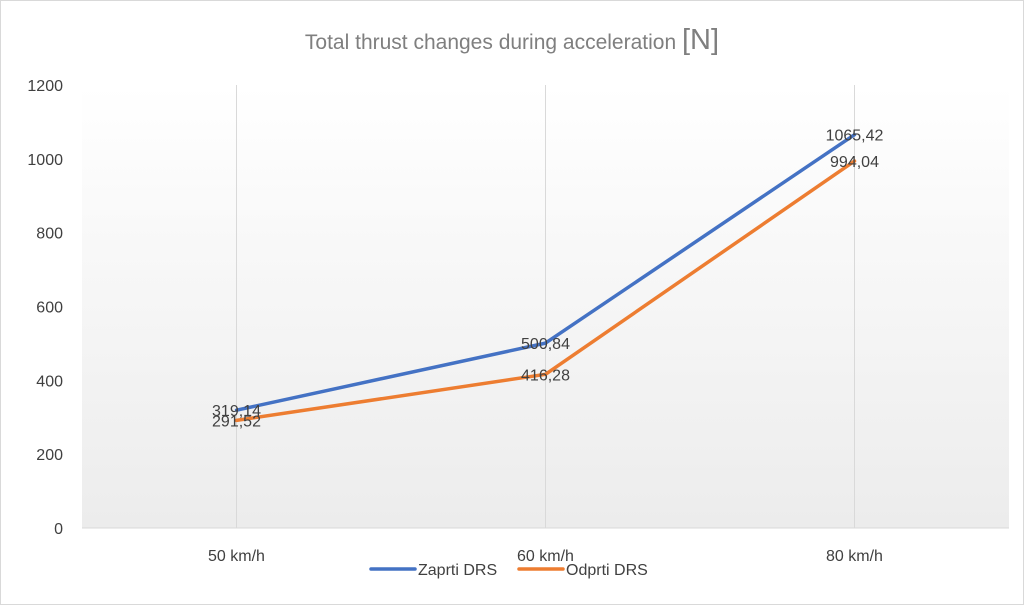 The image size is (1024, 605). Describe the element at coordinates (545, 344) in the screenshot. I see `data-label: 500,84` at that location.